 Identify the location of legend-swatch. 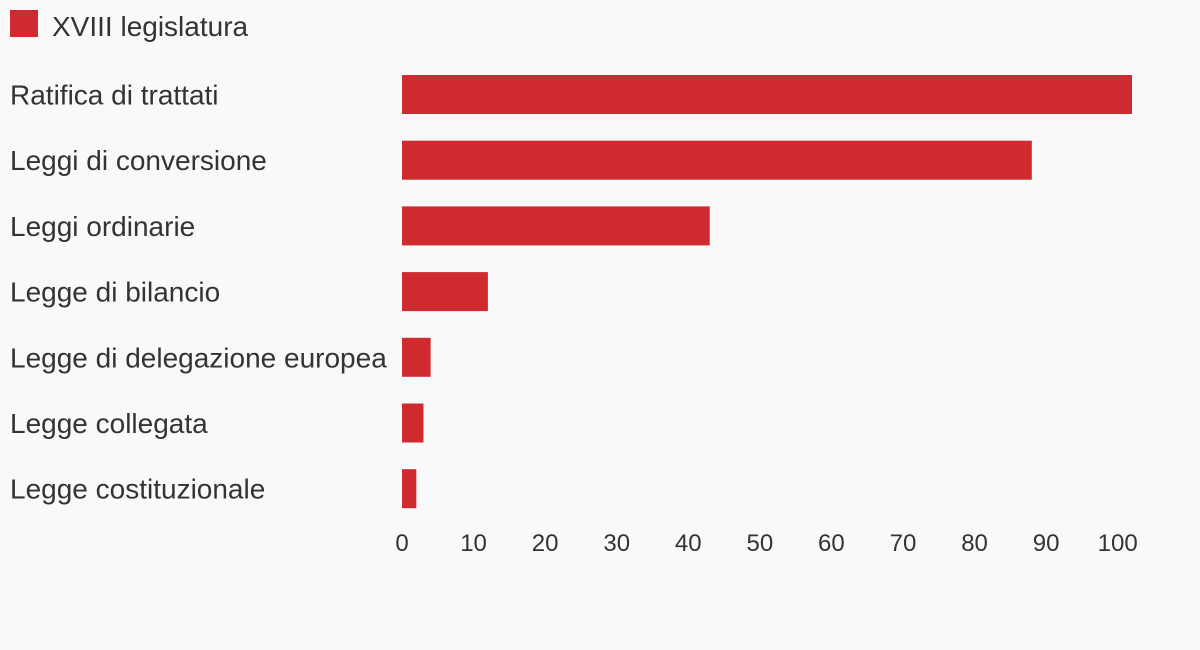
(24, 23).